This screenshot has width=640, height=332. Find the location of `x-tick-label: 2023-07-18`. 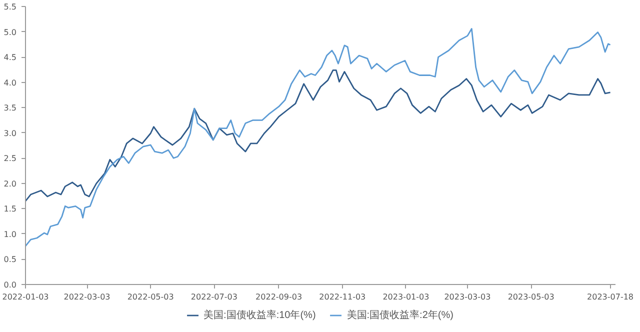

x-tick-label: 2023-07-18 is located at coordinates (610, 297).